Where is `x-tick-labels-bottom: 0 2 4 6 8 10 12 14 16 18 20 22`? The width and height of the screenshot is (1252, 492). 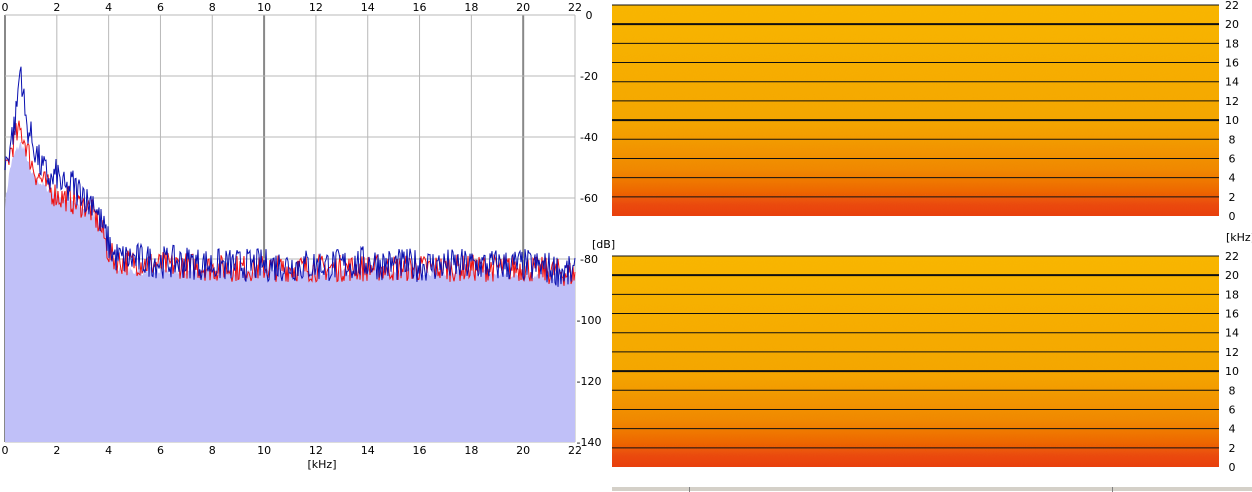
x-tick-labels-bottom: 0 2 4 6 8 10 12 14 16 18 20 22 is located at coordinates (292, 450).